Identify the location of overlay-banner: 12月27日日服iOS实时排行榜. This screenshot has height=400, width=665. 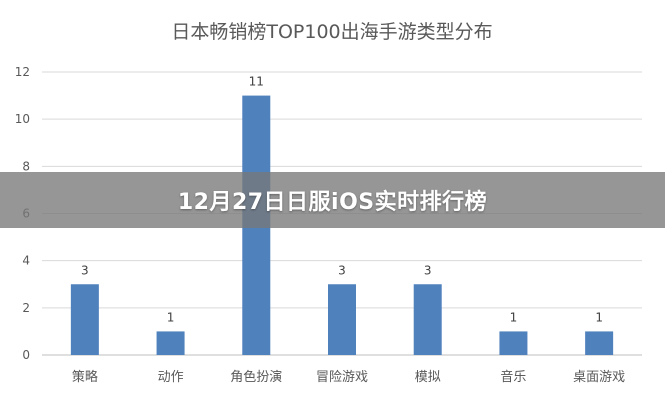
(332, 200).